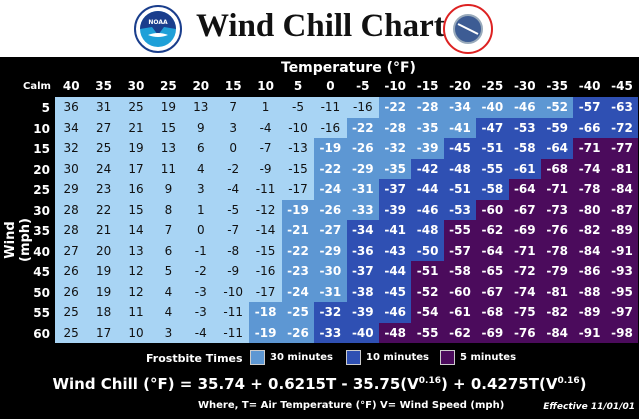 Image resolution: width=639 pixels, height=419 pixels. What do you see at coordinates (265, 168) in the screenshot?
I see `wind-chill-cell: -9` at bounding box center [265, 168].